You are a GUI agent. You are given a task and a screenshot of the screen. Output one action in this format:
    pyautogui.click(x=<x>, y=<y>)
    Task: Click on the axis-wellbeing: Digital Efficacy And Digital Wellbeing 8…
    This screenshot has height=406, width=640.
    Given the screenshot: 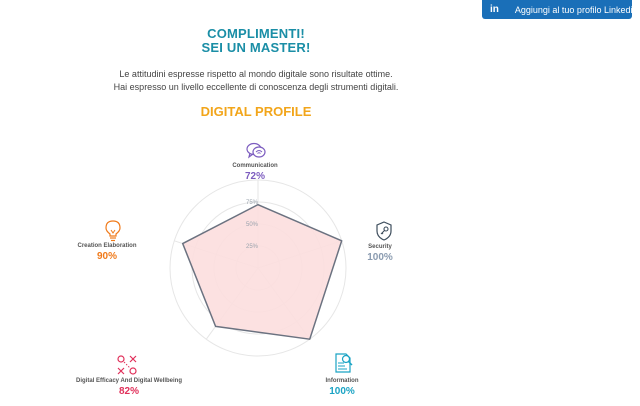 What is the action you would take?
    pyautogui.click(x=129, y=387)
    